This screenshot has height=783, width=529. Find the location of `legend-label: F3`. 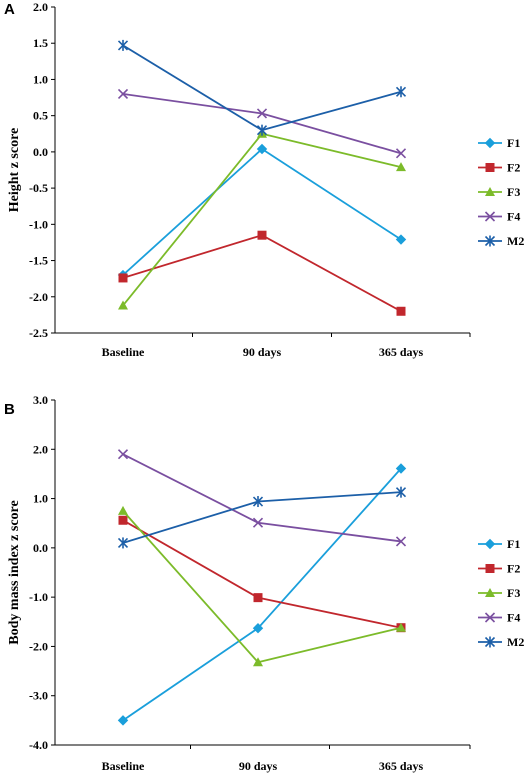

legend-label: F3 is located at coordinates (513, 192).